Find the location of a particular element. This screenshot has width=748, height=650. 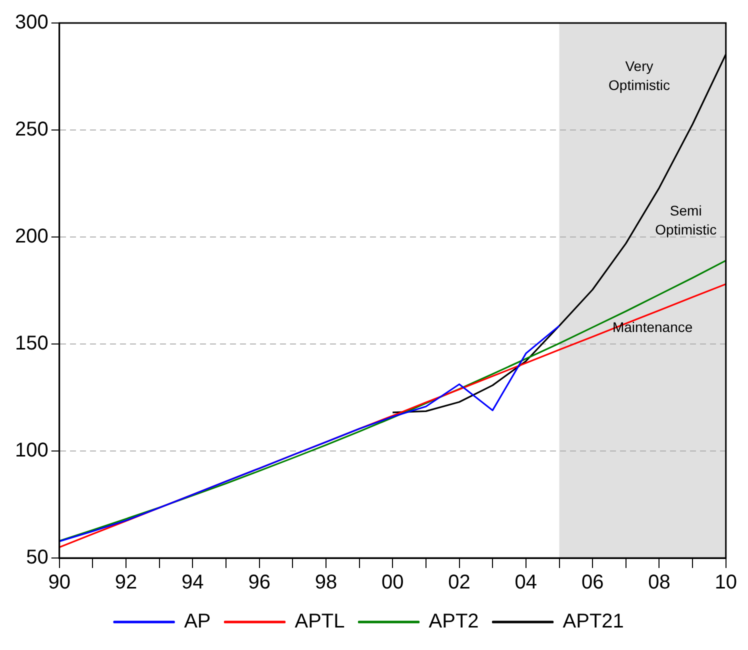

y-tick-label: 200 is located at coordinates (31, 237).